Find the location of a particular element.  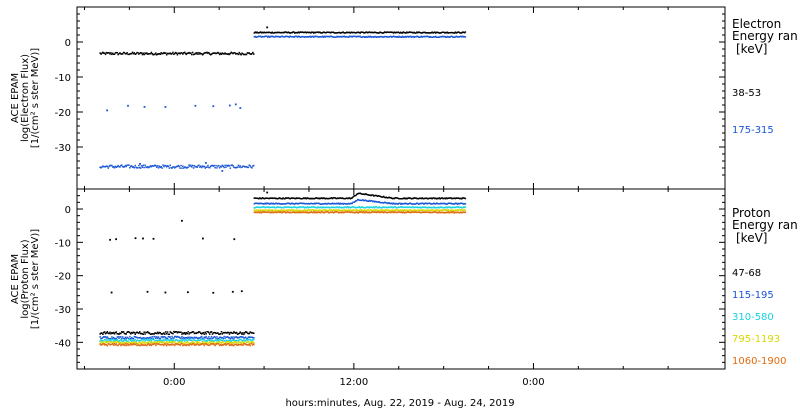

legend-title: Electron is located at coordinates (756, 24).